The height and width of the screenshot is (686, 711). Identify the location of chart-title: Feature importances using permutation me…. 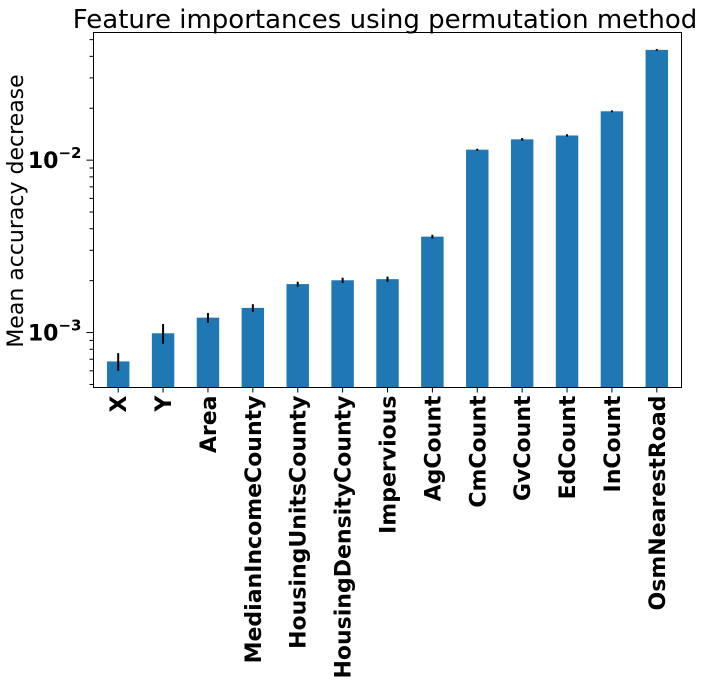
(385, 20).